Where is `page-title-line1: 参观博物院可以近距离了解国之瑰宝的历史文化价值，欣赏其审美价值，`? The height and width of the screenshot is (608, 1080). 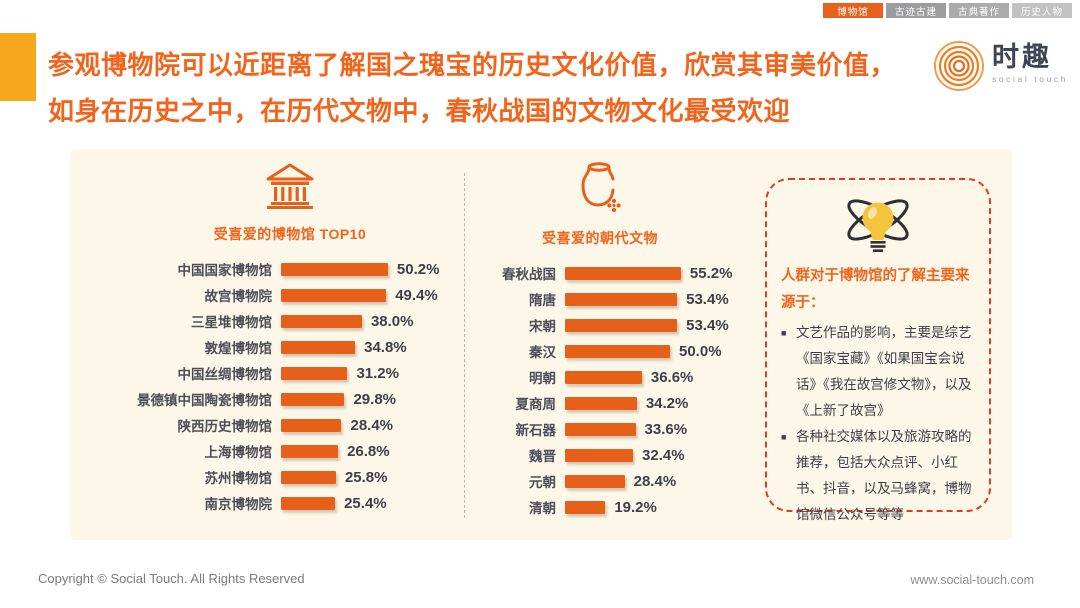 page-title-line1: 参观博物院可以近距离了解国之瑰宝的历史文化价值，欣赏其审美价值， is located at coordinates (472, 65).